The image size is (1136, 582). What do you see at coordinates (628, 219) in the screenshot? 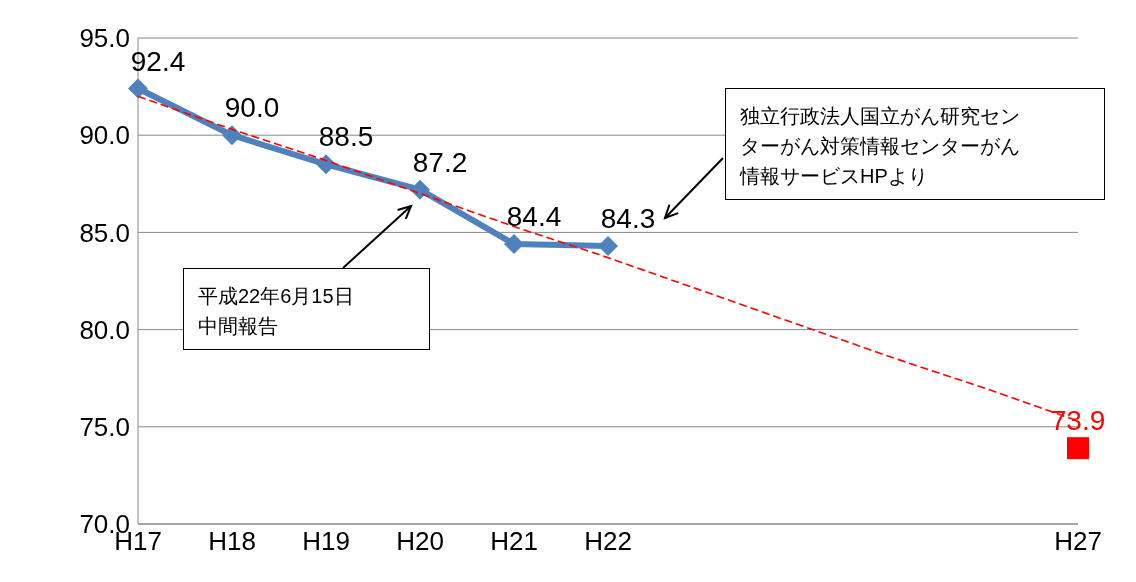
I see `data-label: 84.3` at bounding box center [628, 219].